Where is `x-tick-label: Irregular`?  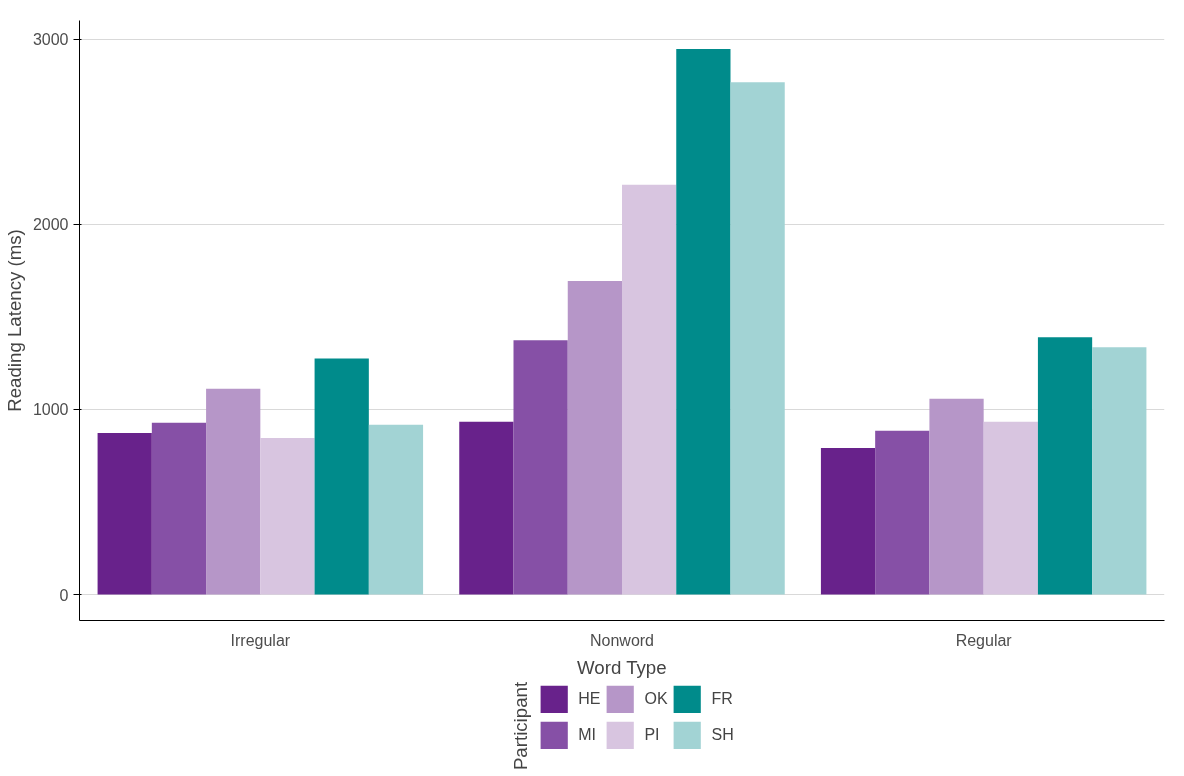
x-tick-label: Irregular is located at coordinates (260, 640).